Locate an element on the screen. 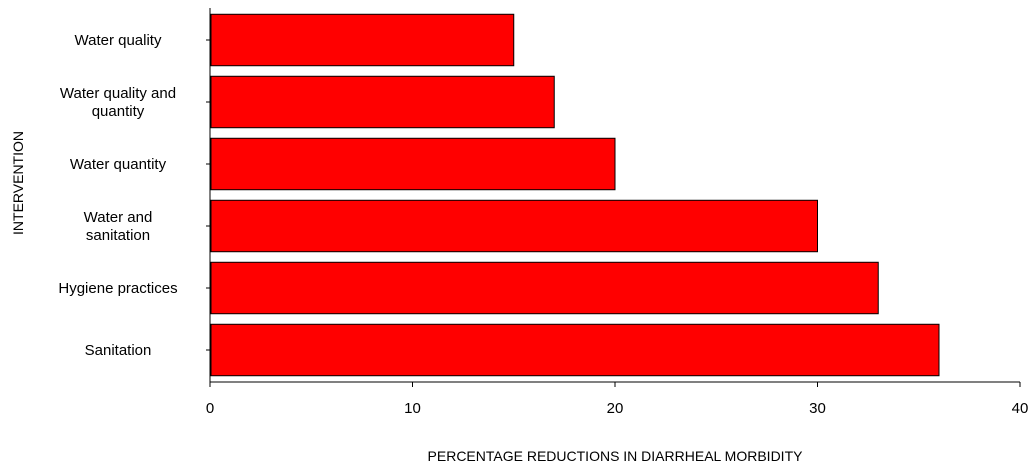  category-label-1: Water quality and quantity is located at coordinates (118, 102).